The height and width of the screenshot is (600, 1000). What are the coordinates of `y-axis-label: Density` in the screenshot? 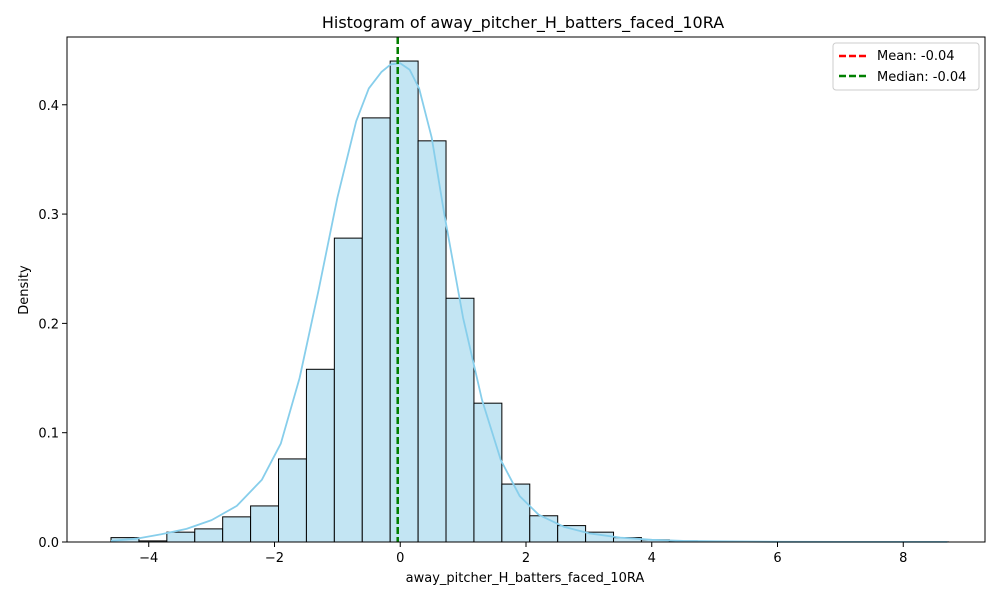 It's located at (24, 290).